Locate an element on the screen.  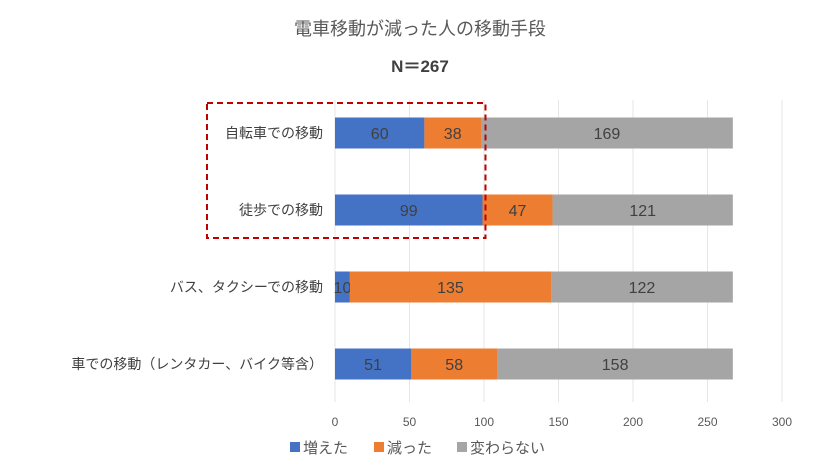
category-label: 自転車での移動 is located at coordinates (274, 133).